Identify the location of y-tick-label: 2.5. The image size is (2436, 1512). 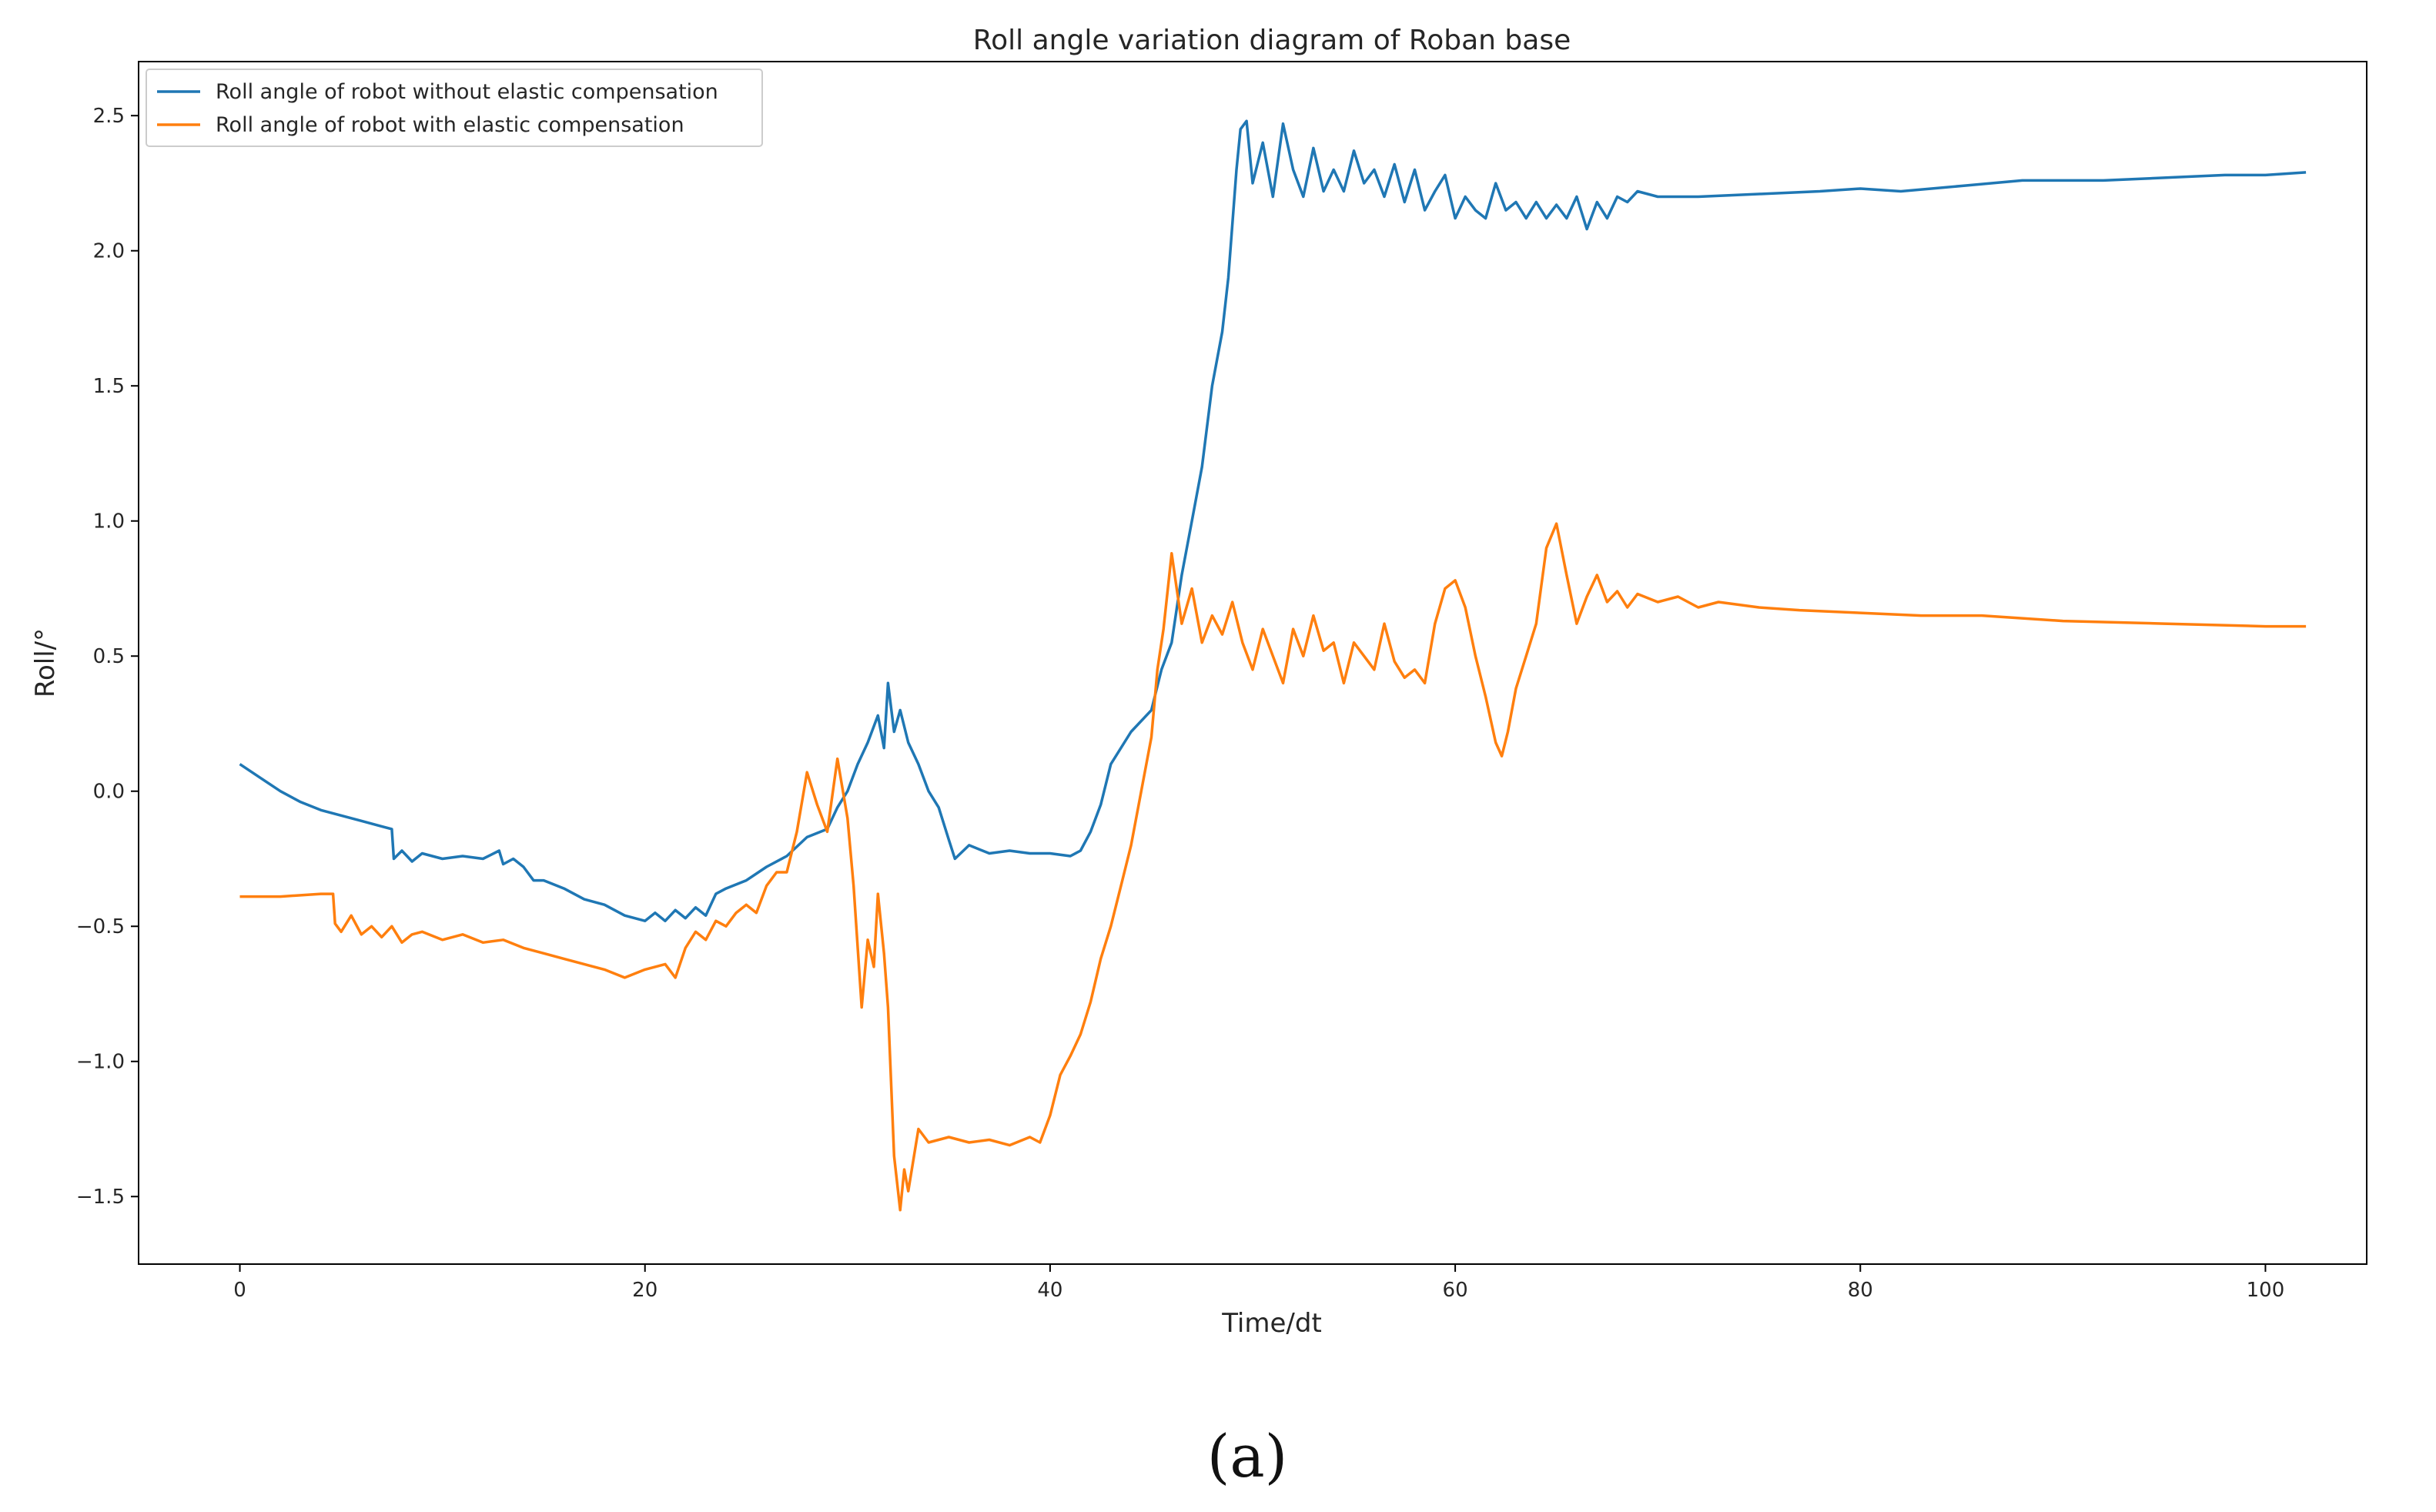
(109, 116).